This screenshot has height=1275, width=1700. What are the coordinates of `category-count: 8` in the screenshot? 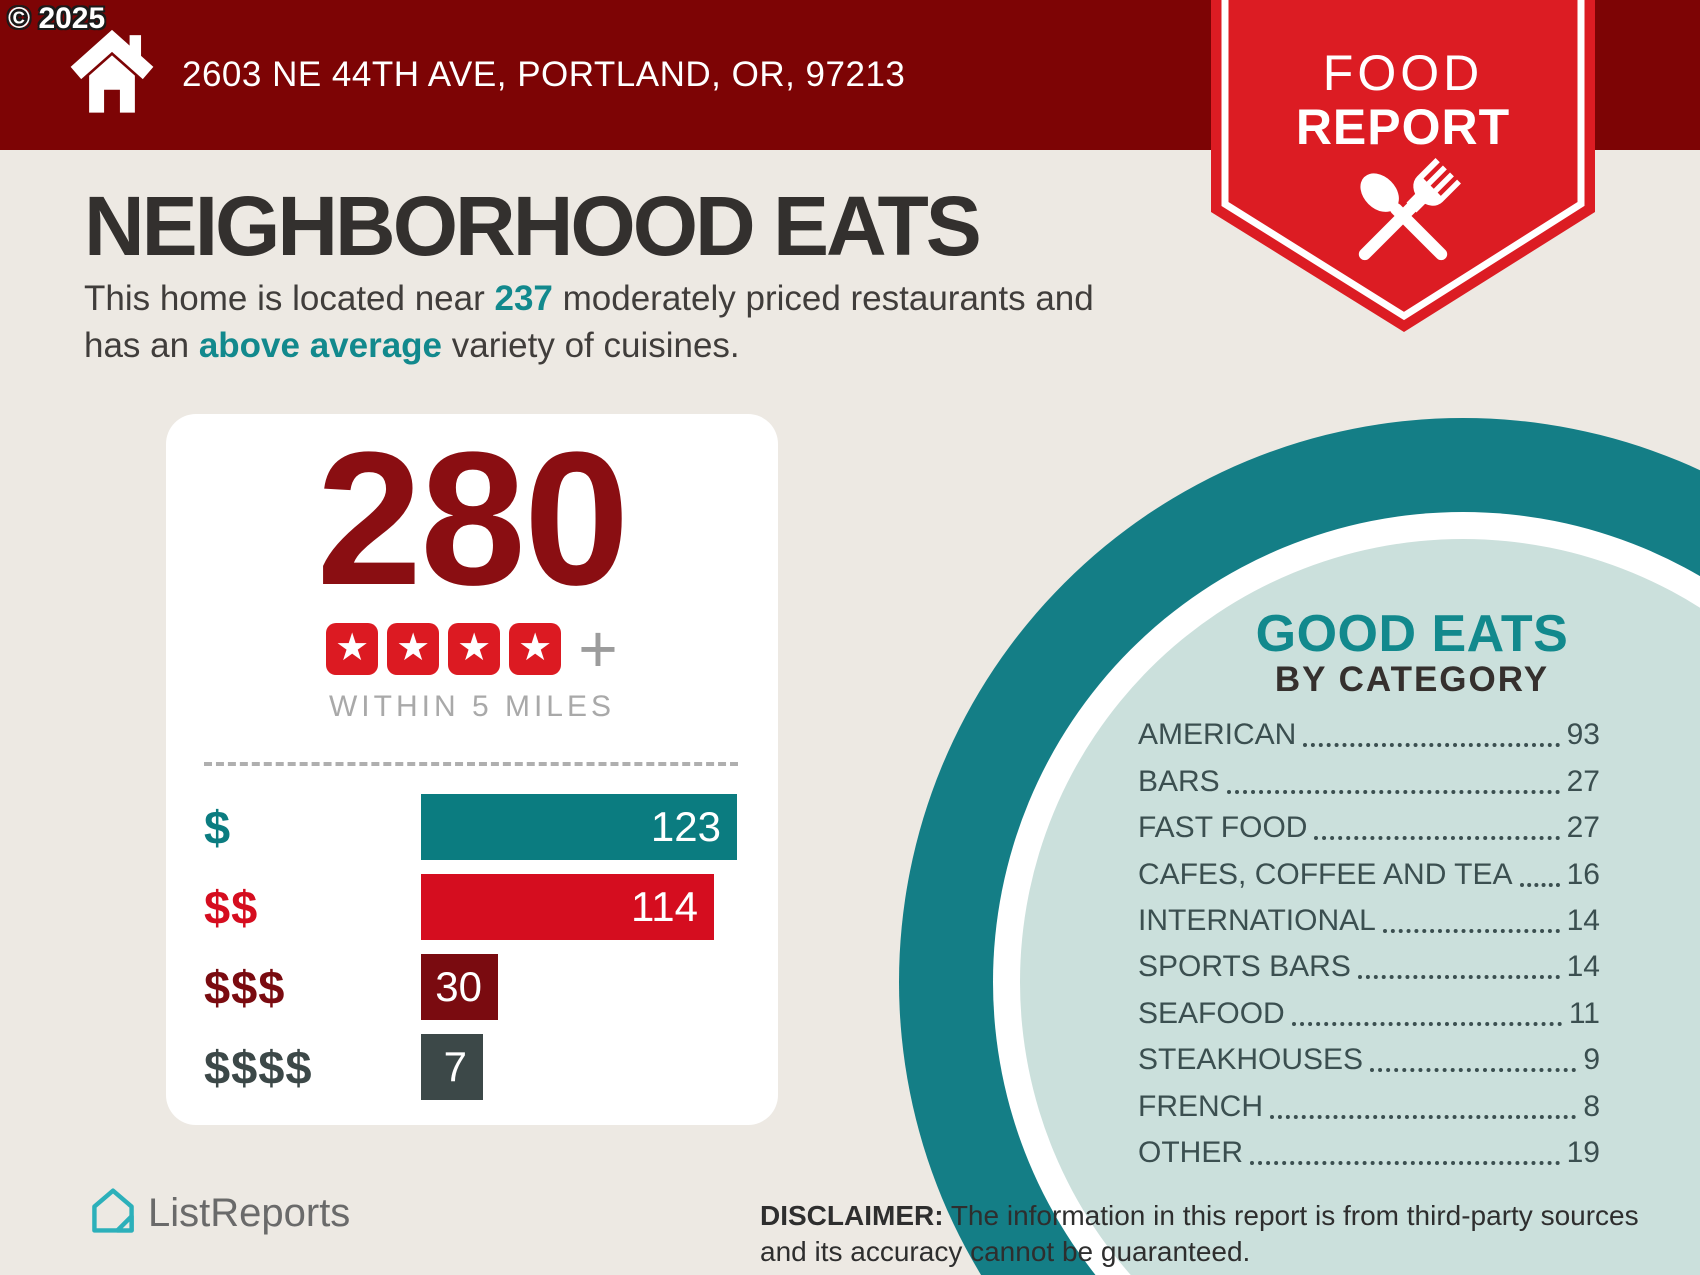 It's located at (1591, 1106).